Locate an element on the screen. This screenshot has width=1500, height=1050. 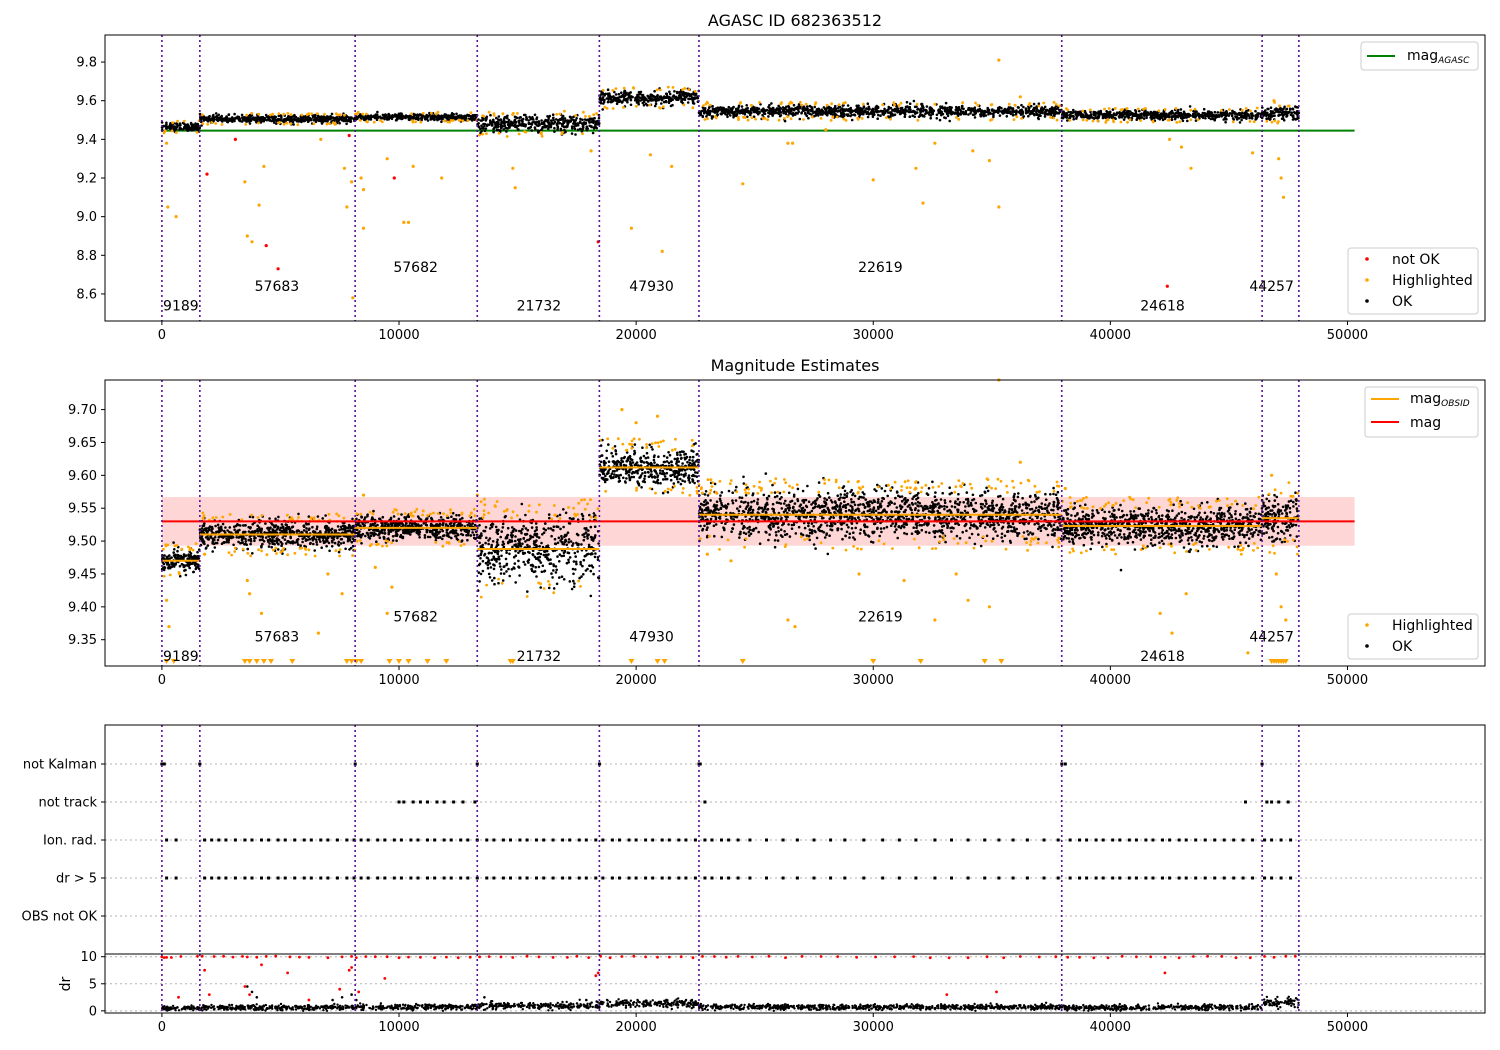
x-tick-label: 30000 is located at coordinates (873, 335).